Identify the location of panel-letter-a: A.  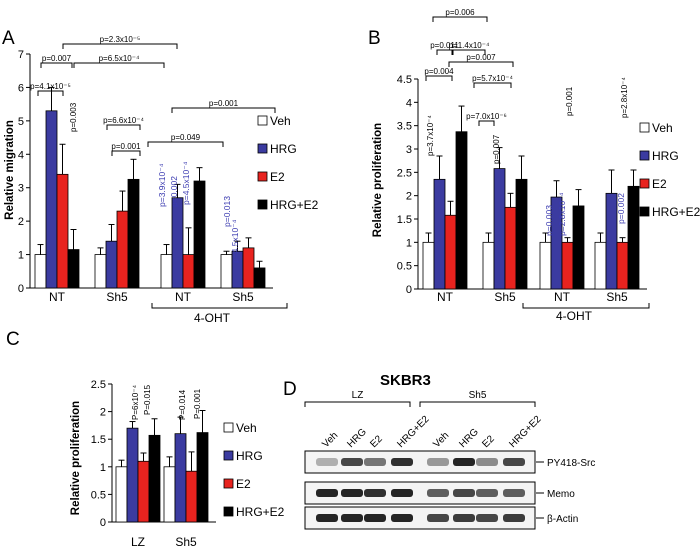
(8, 38).